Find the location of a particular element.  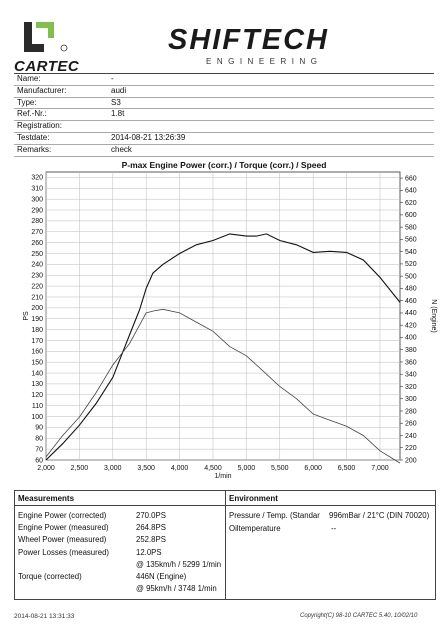

environment-label: Pressure / Temp. (Standar is located at coordinates (274, 515).